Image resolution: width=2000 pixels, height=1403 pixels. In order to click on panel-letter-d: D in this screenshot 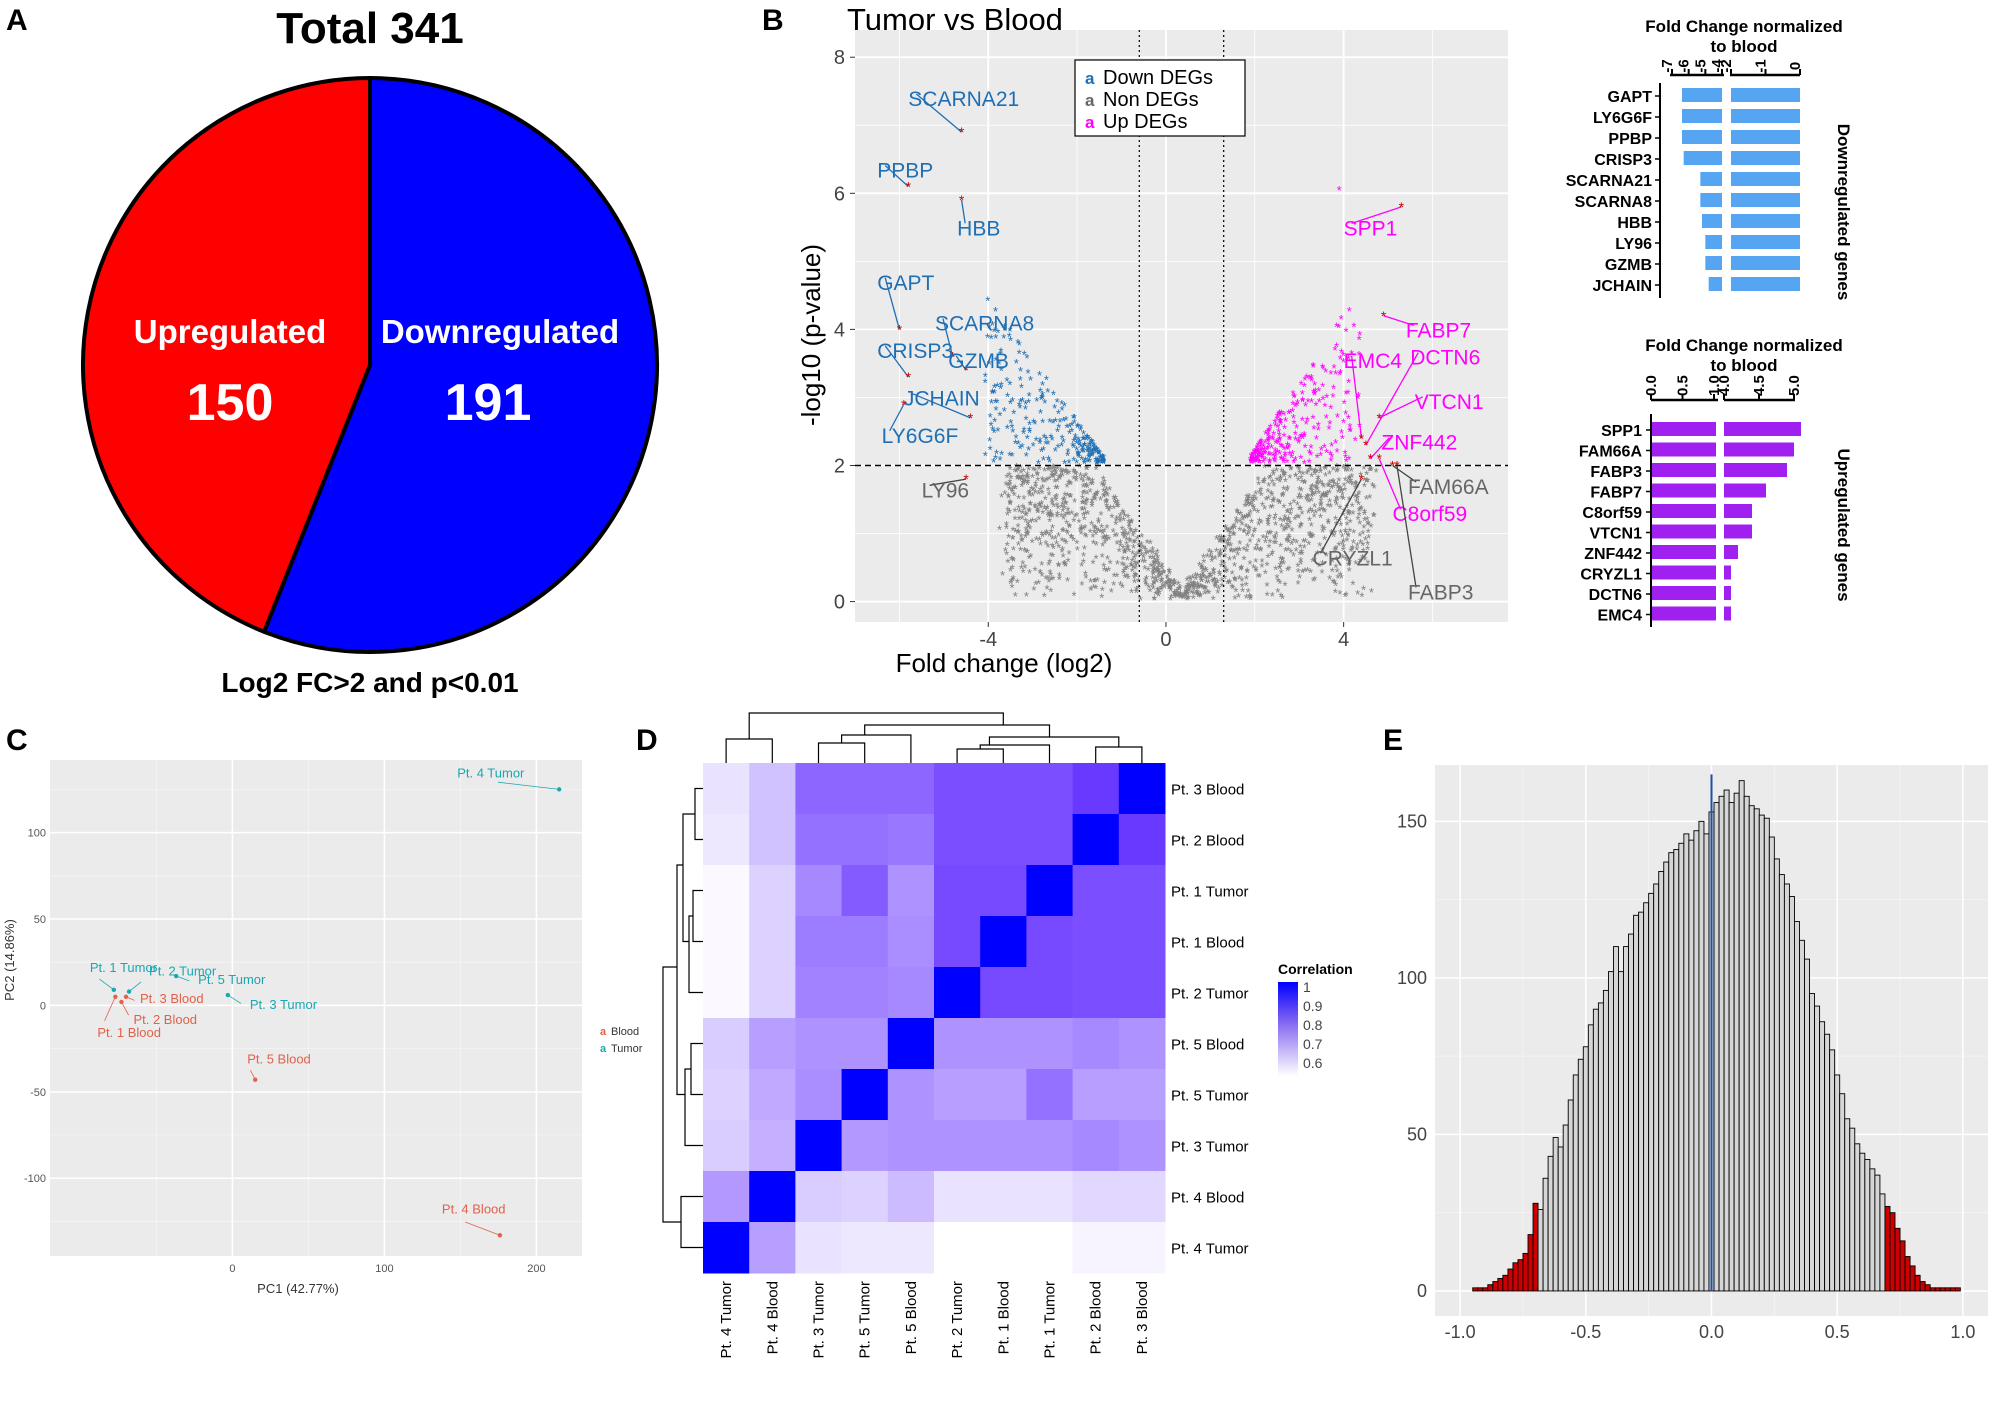, I will do `click(647, 740)`.